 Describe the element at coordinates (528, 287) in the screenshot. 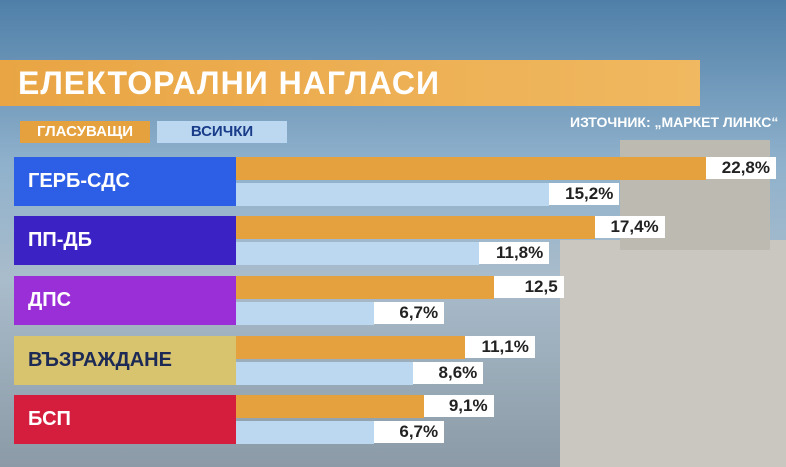

I see `value-label: 12,5` at that location.